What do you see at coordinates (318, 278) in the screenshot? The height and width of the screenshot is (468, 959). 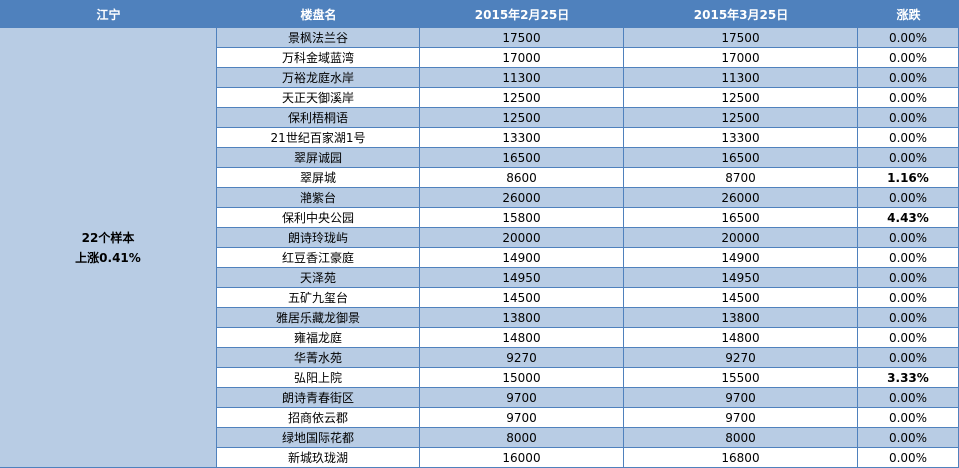 I see `property-name-cell: 天泽苑` at bounding box center [318, 278].